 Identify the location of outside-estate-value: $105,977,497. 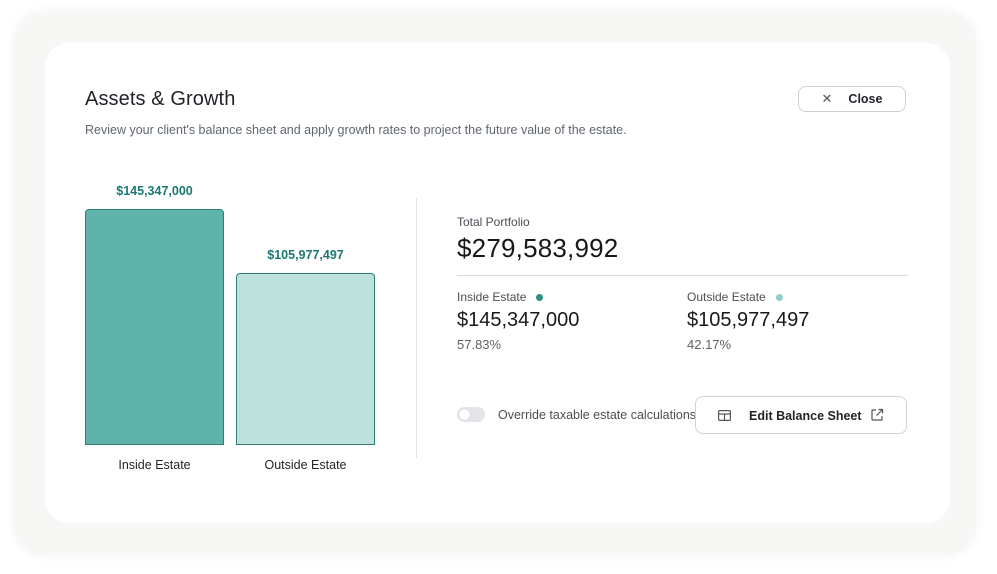
(748, 320).